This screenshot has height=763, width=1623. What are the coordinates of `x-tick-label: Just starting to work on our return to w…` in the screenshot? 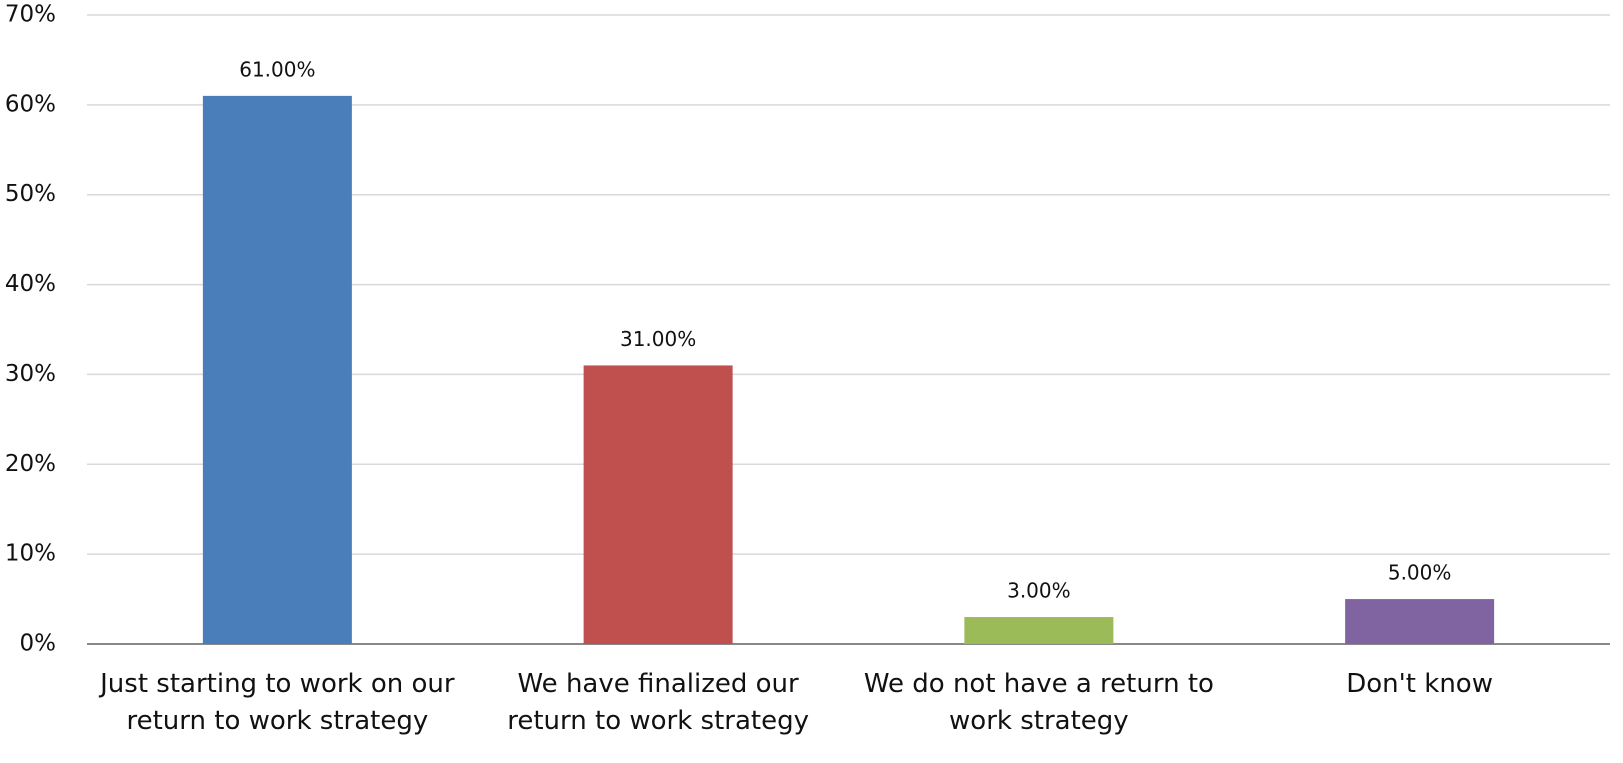 It's located at (277, 702).